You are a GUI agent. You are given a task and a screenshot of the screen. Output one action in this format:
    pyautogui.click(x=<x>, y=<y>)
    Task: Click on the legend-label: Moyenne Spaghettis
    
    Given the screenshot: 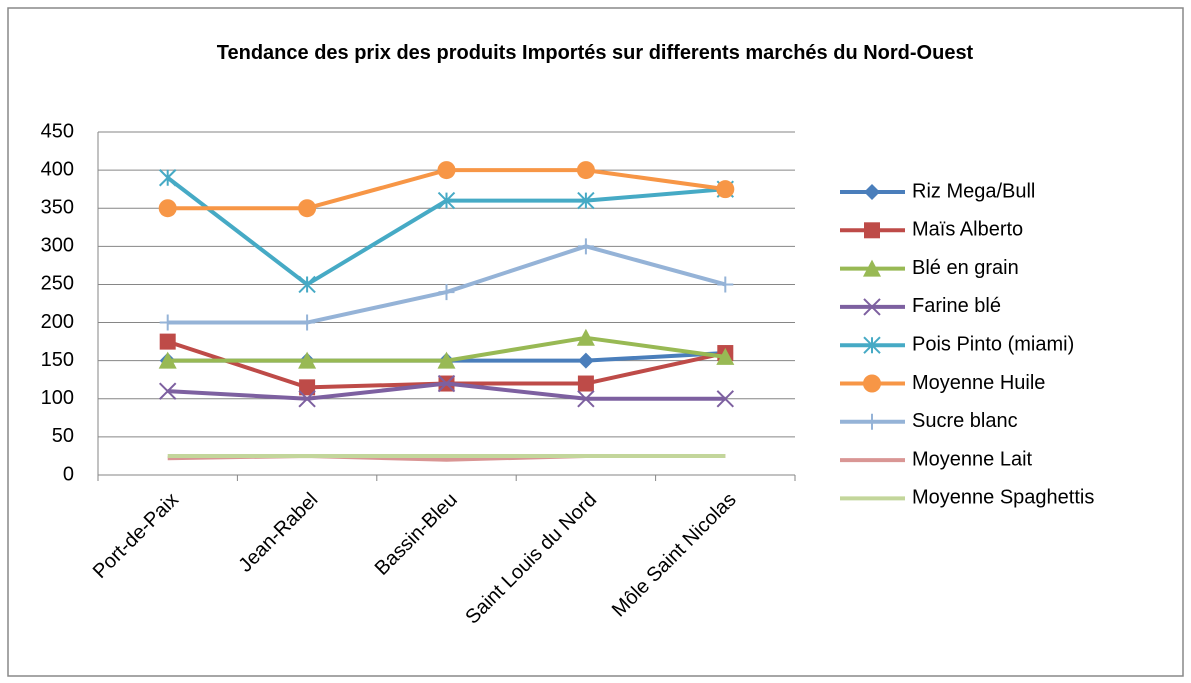 What is the action you would take?
    pyautogui.click(x=1003, y=498)
    